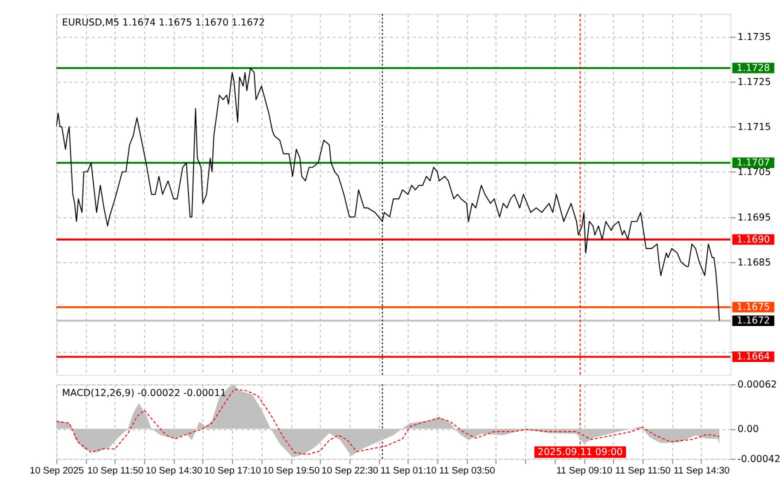  Describe the element at coordinates (643, 471) in the screenshot. I see `x-tick-label: 11 Sep 11:50` at that location.